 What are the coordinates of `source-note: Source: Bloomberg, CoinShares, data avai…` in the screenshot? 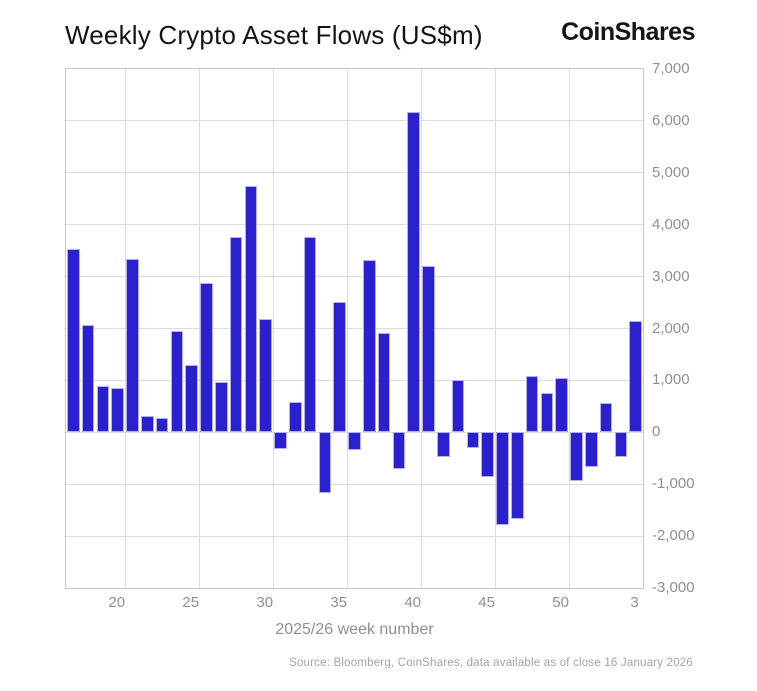 It's located at (491, 663).